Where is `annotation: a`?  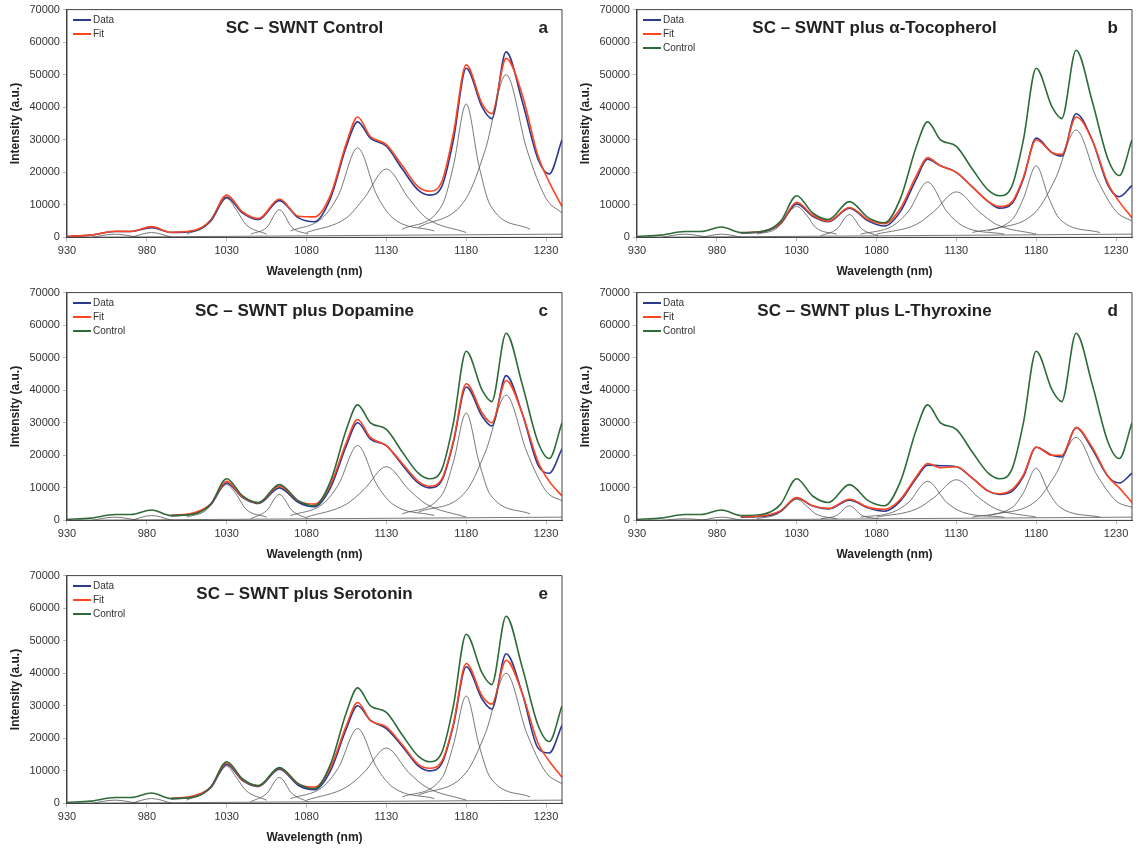 annotation: a is located at coordinates (543, 27).